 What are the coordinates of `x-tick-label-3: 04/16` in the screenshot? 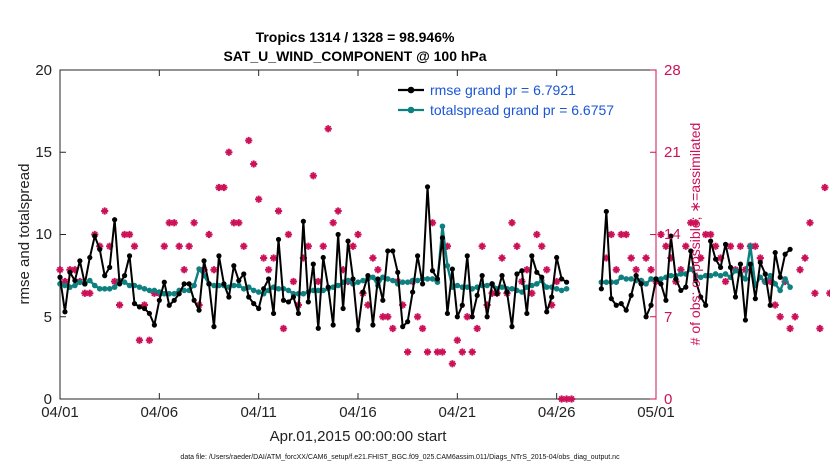 It's located at (358, 412).